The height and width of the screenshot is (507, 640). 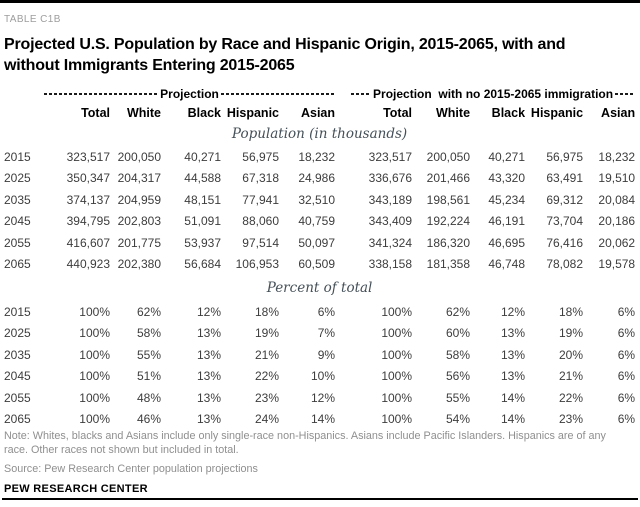 What do you see at coordinates (507, 178) in the screenshot?
I see `table-cell: 43,320` at bounding box center [507, 178].